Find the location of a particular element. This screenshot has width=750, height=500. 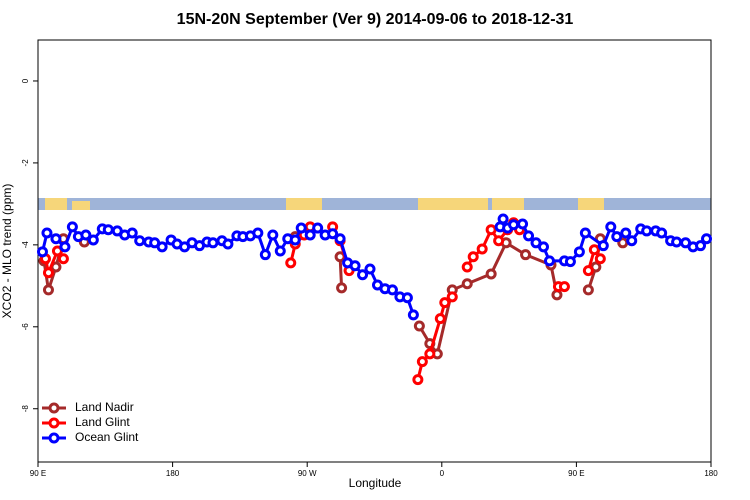

legend-label: Land Nadir is located at coordinates (104, 407).